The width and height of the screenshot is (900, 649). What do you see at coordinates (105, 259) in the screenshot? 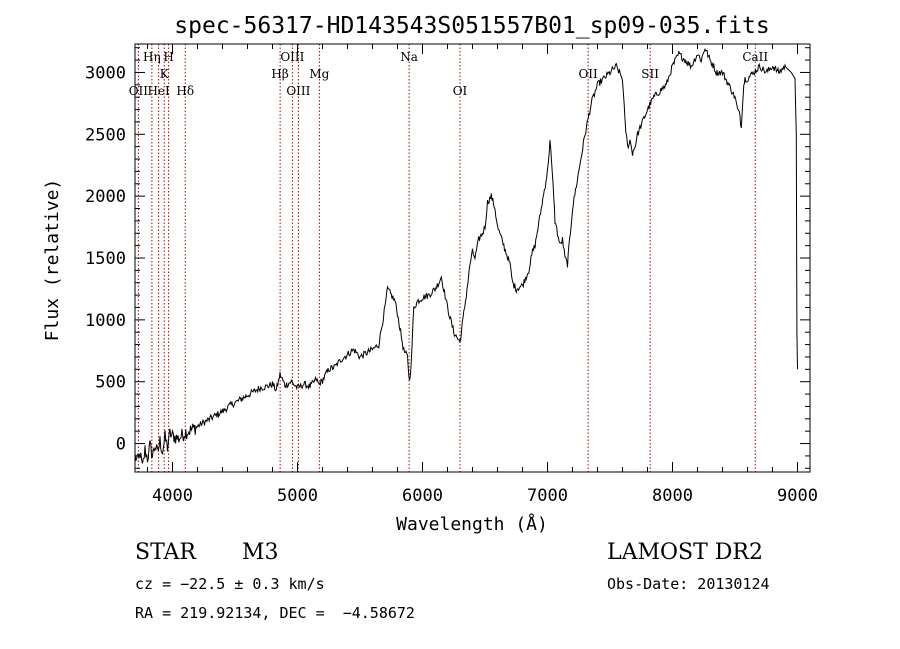
I see `y-tick-label-1500: 1500` at bounding box center [105, 259].